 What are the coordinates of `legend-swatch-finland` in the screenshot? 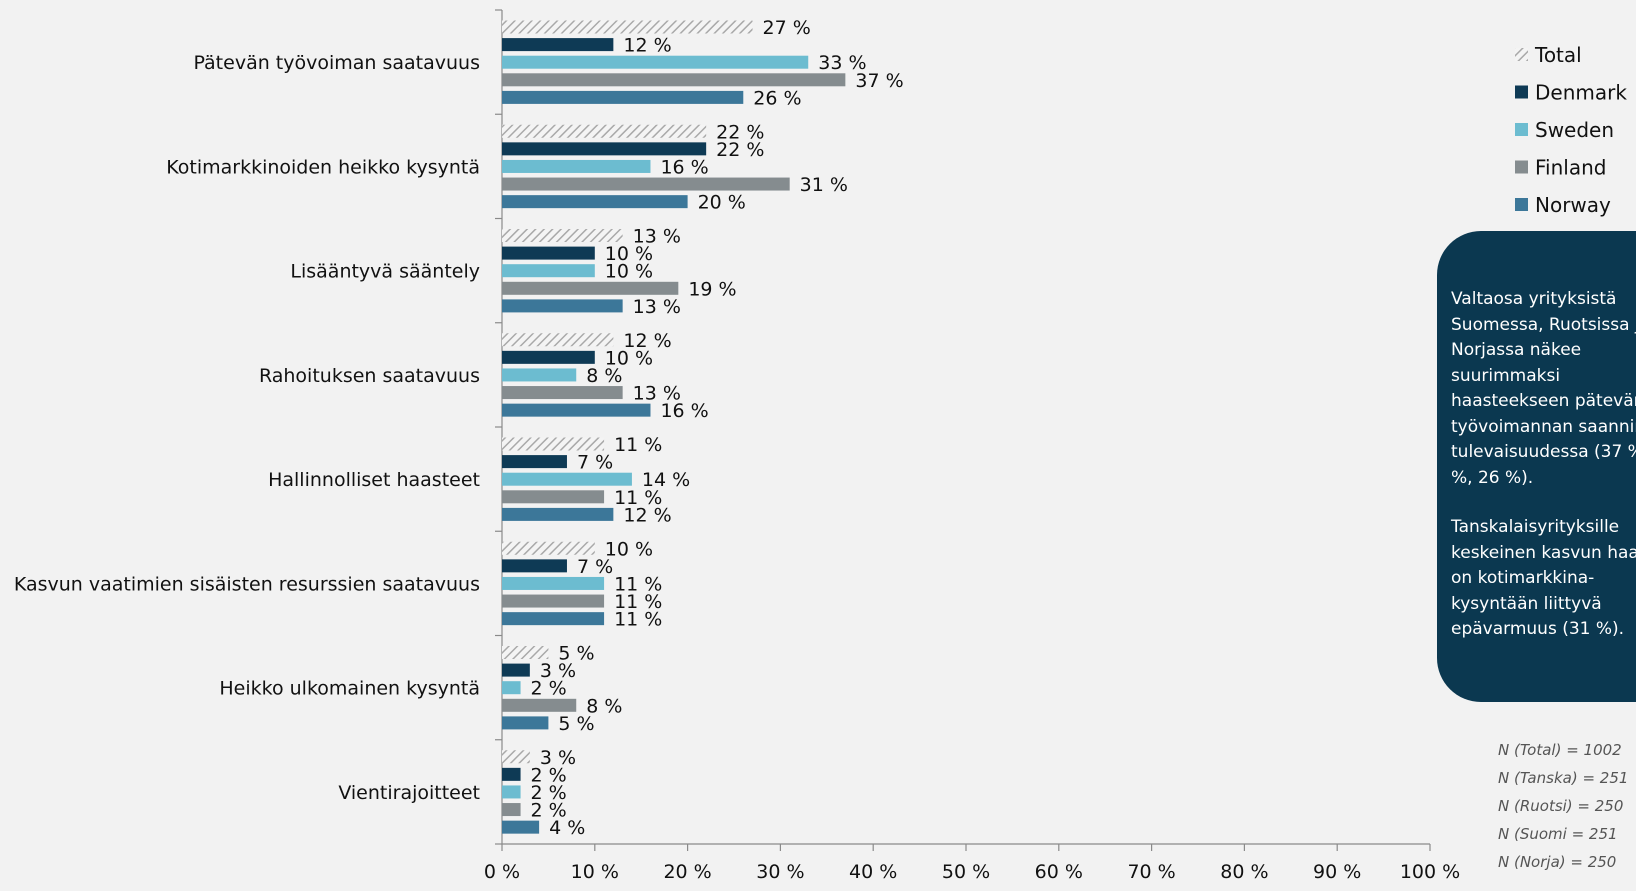 It's located at (1521, 167).